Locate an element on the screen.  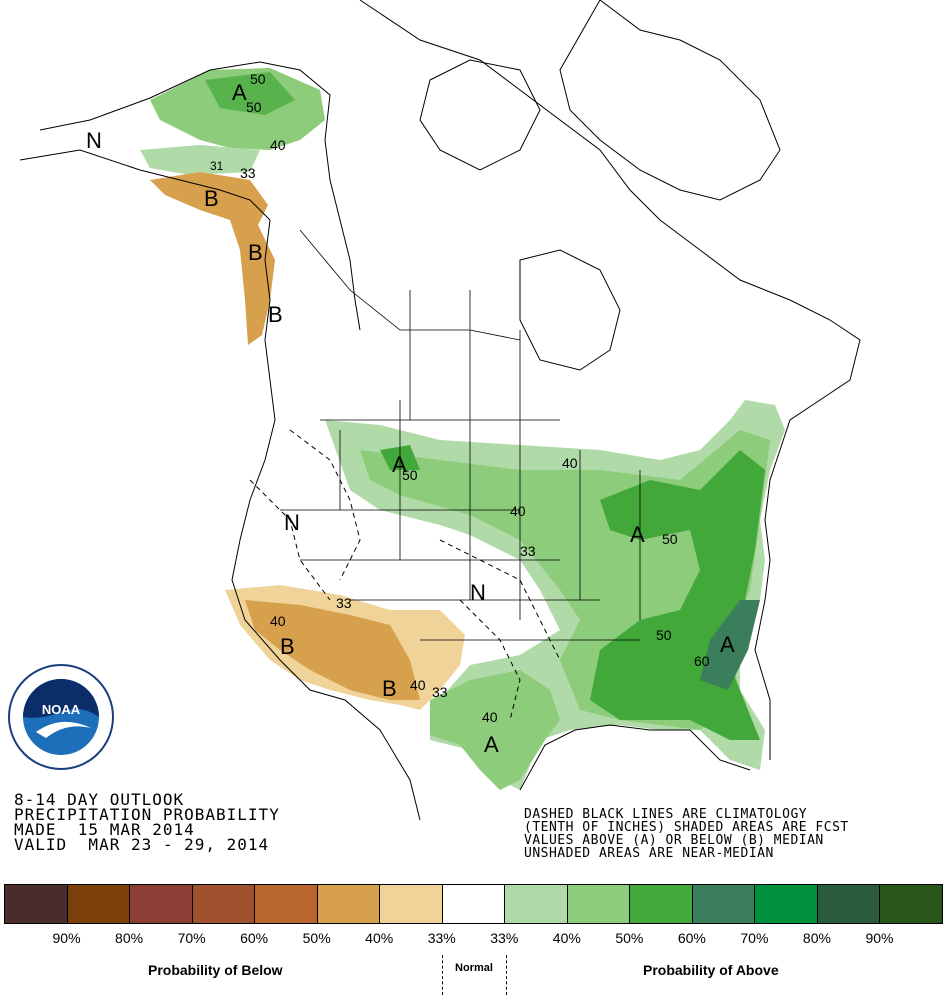
noaa-logo-svg: NOAA is located at coordinates (61, 717).